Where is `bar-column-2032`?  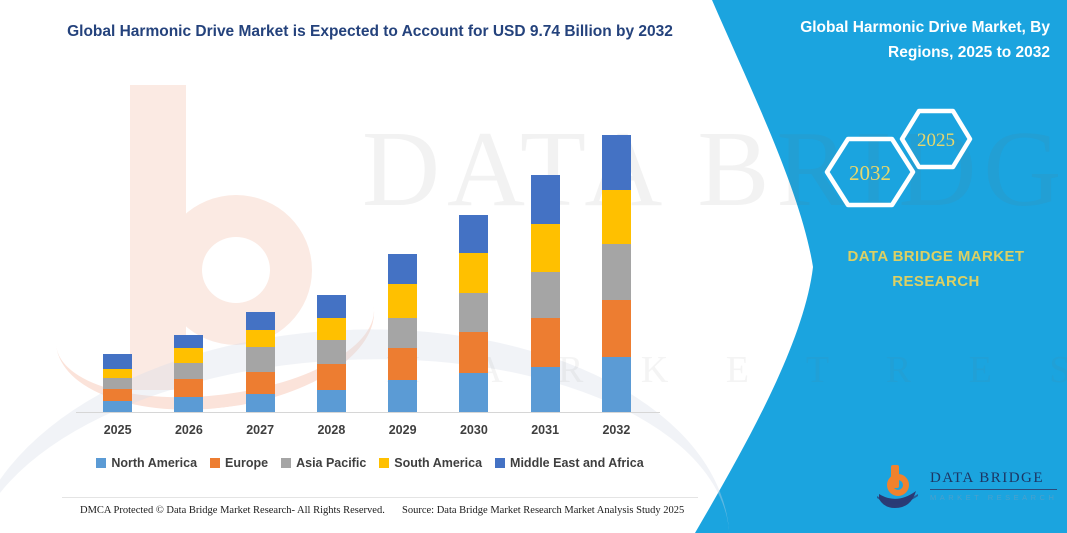
bar-column-2032 is located at coordinates (616, 263).